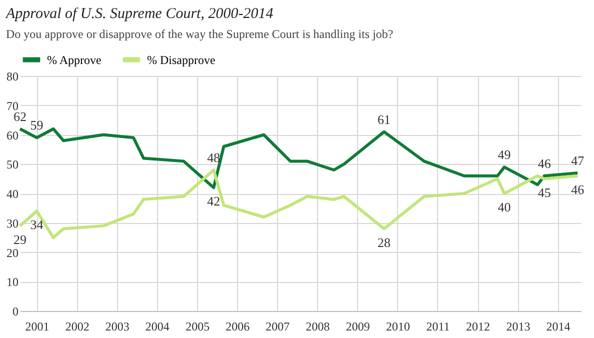 This screenshot has width=594, height=338. I want to click on y-tick-label: 20, so click(12, 253).